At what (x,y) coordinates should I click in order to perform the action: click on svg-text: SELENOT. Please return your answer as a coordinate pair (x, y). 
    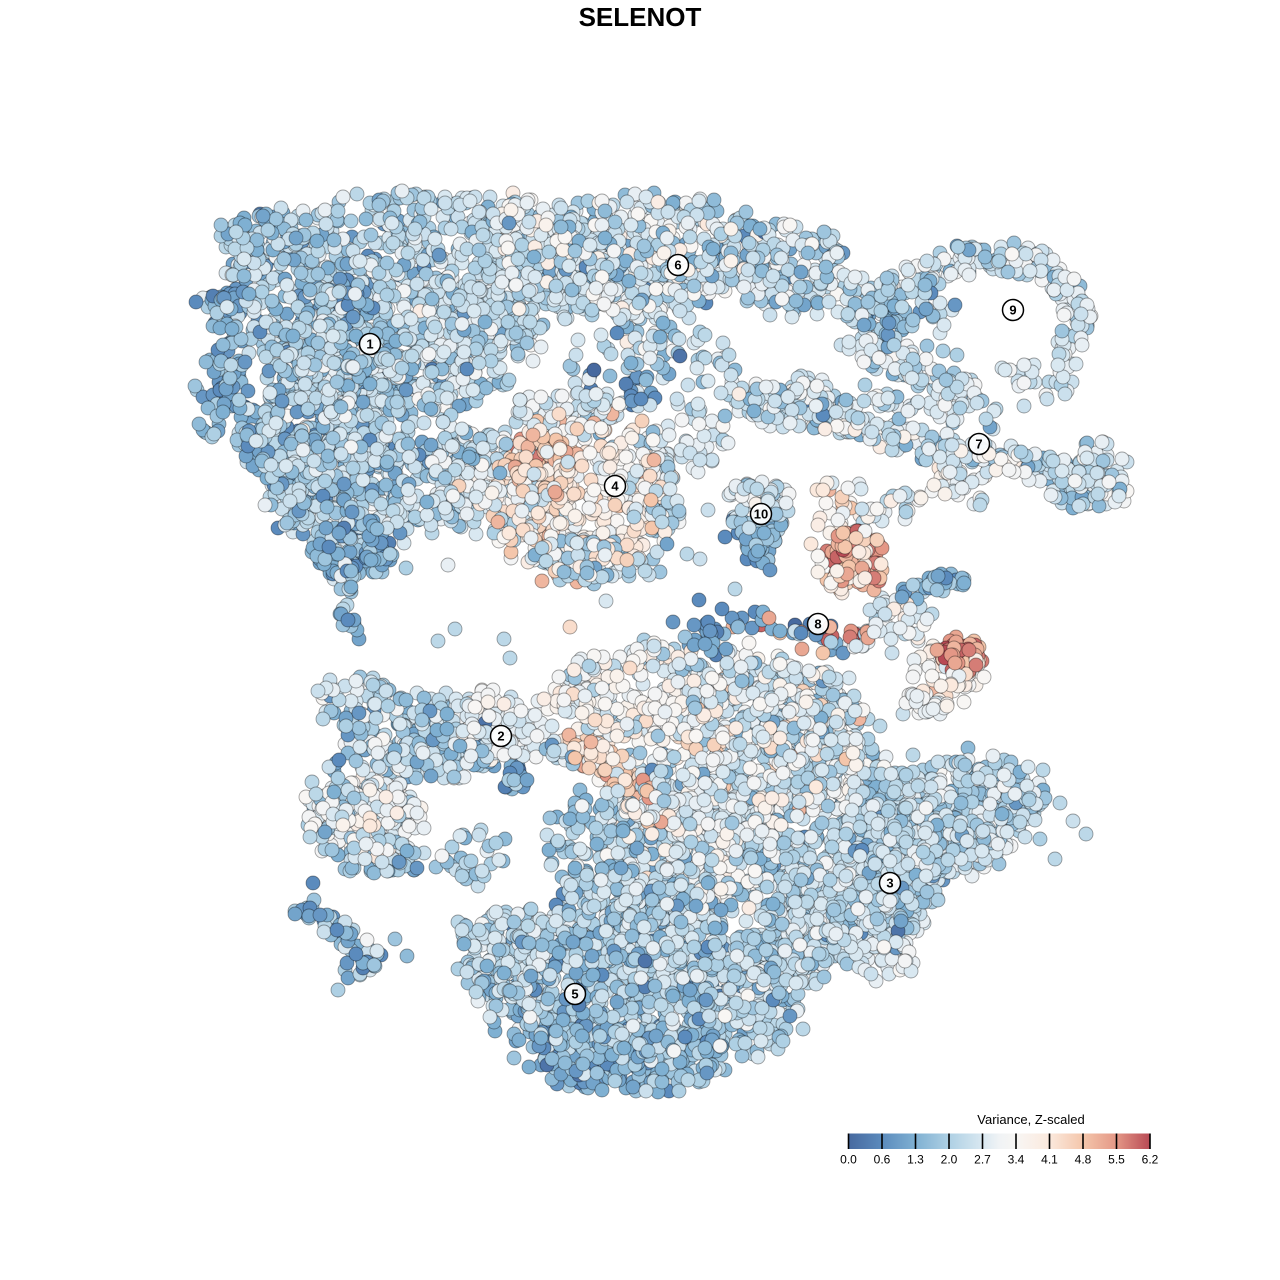
    Looking at the image, I should click on (640, 17).